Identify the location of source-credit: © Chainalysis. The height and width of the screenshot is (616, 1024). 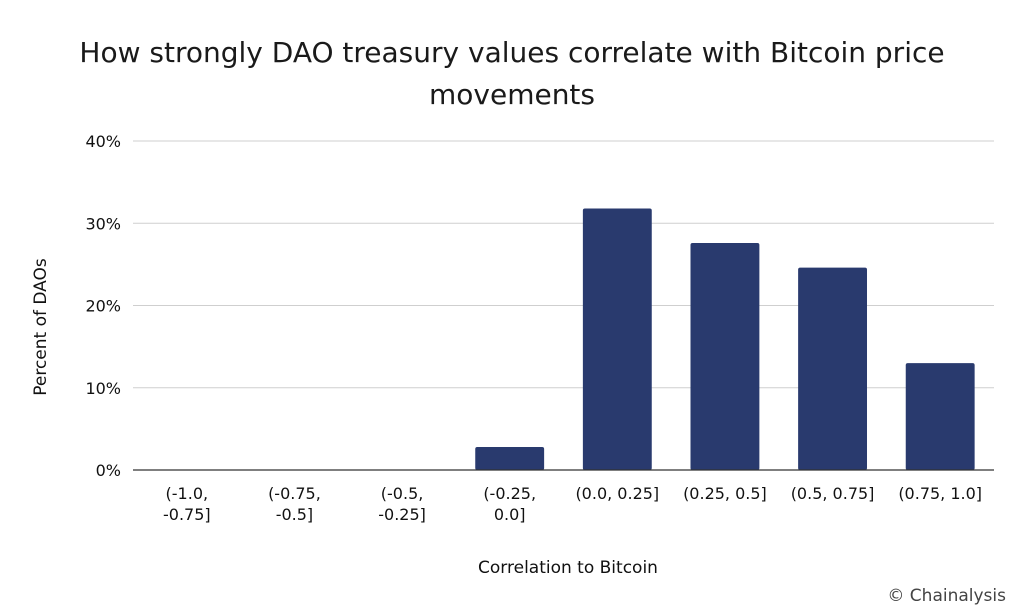
(946, 596).